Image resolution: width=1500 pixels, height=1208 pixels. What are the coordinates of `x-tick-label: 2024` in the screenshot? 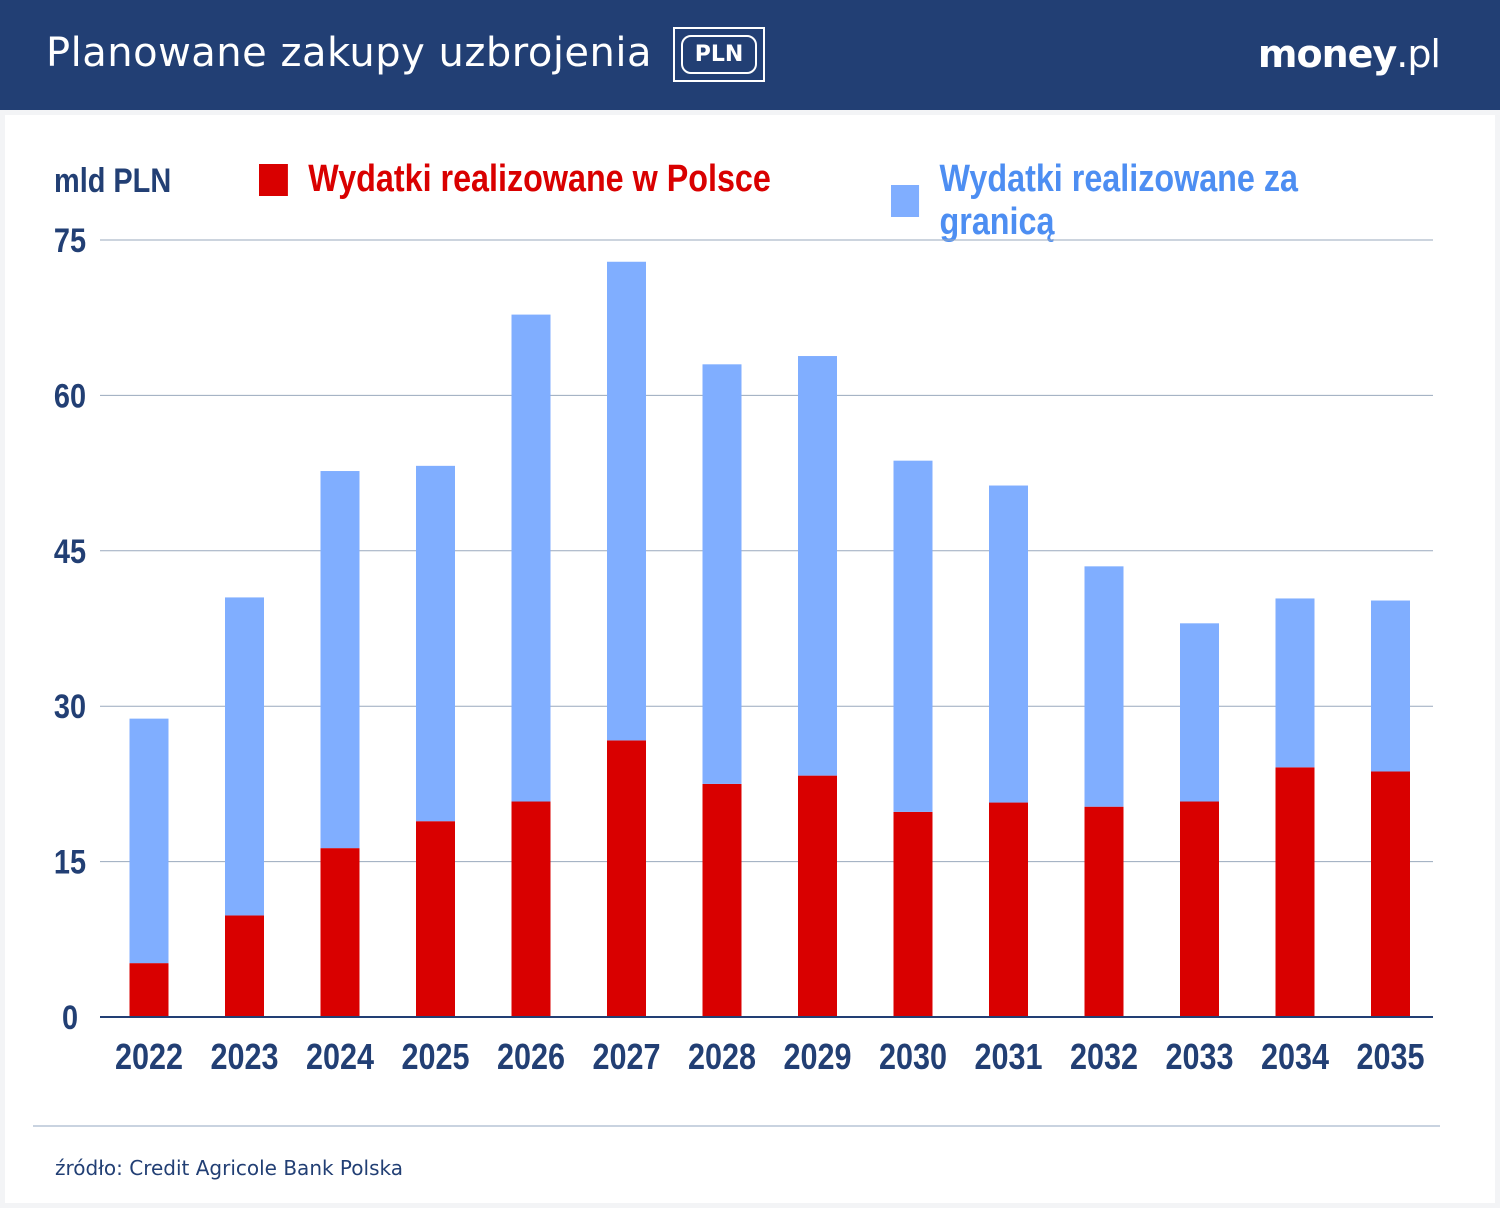 It's located at (340, 1058).